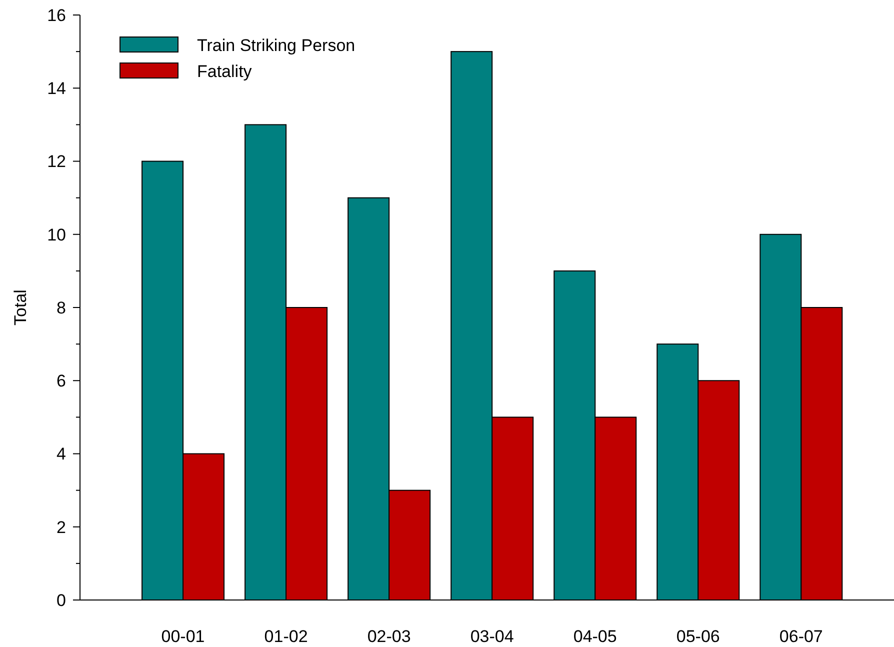 This screenshot has height=647, width=894. I want to click on y-tick-label: 6, so click(61, 381).